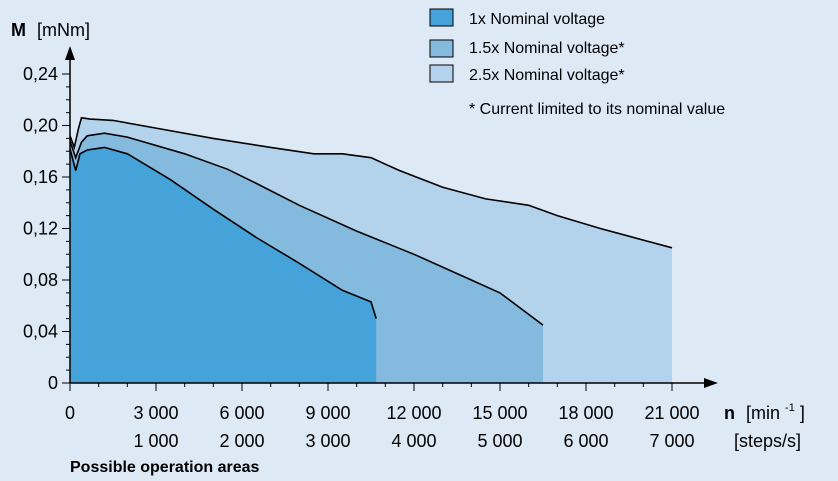 Image resolution: width=838 pixels, height=481 pixels. What do you see at coordinates (70, 413) in the screenshot?
I see `x-tick-label: 0` at bounding box center [70, 413].